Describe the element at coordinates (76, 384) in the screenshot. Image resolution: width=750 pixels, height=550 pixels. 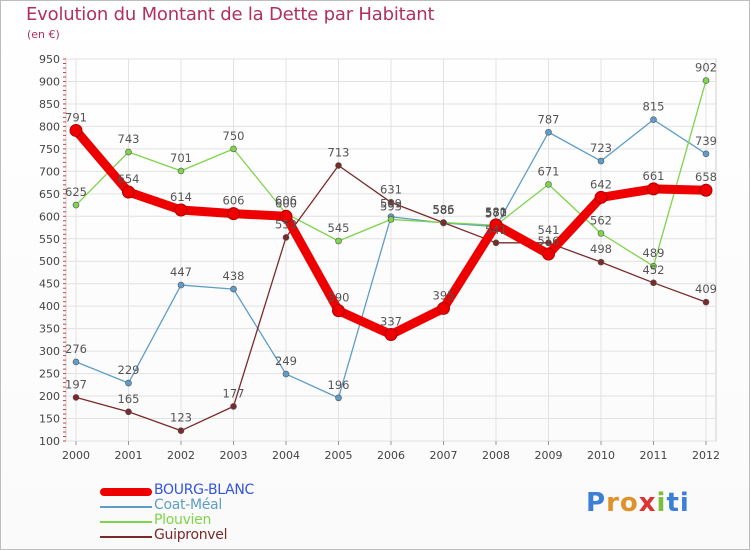
I see `data-label: 197` at that location.